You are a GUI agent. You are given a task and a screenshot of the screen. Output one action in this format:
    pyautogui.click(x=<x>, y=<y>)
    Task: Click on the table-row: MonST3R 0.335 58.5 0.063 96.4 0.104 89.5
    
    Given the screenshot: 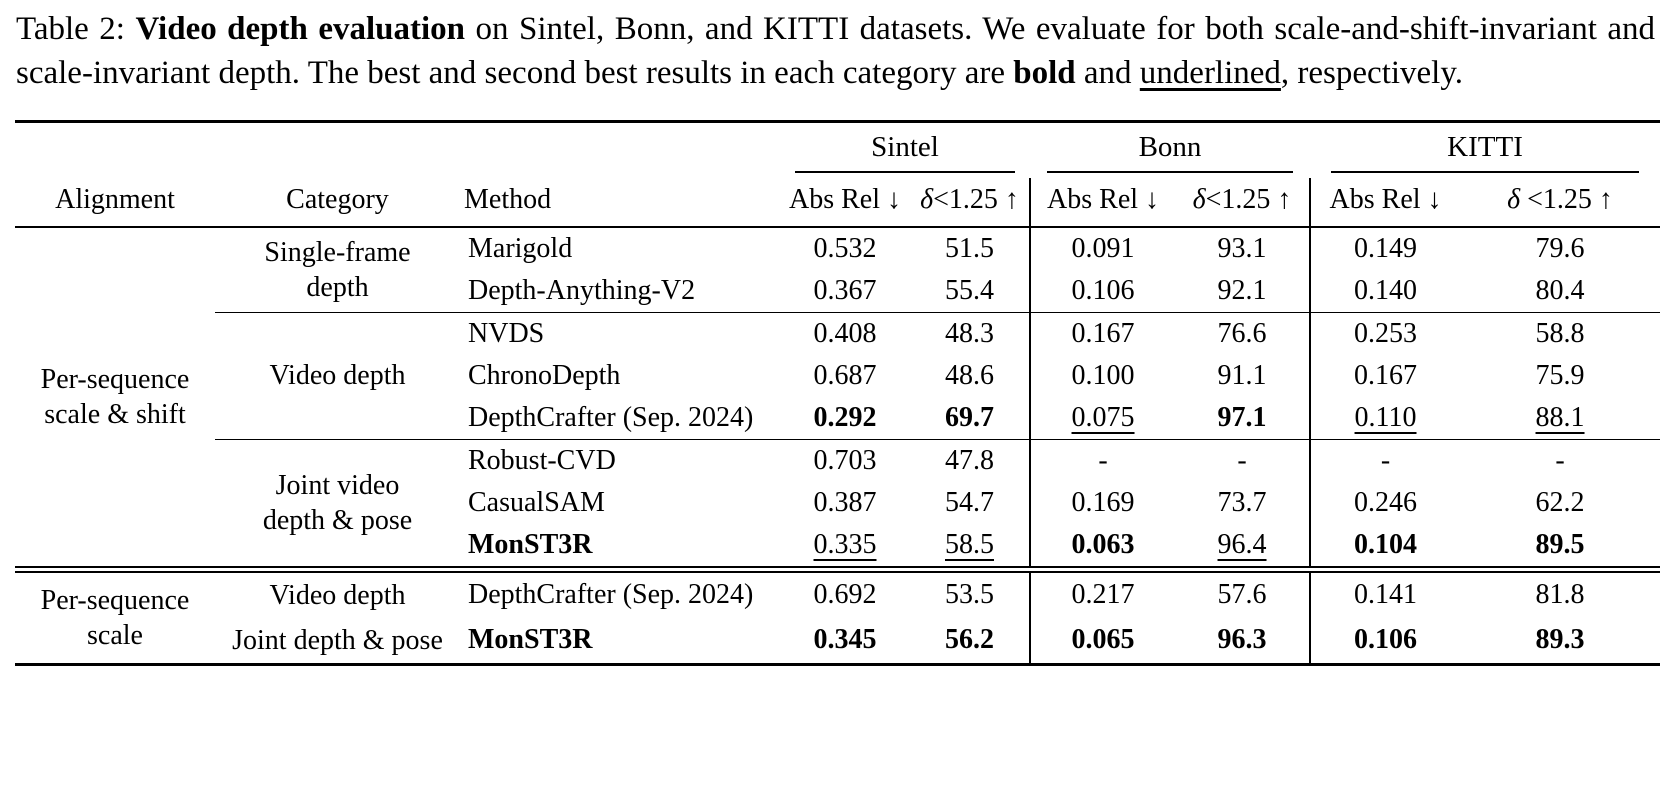 What is the action you would take?
    pyautogui.click(x=837, y=545)
    